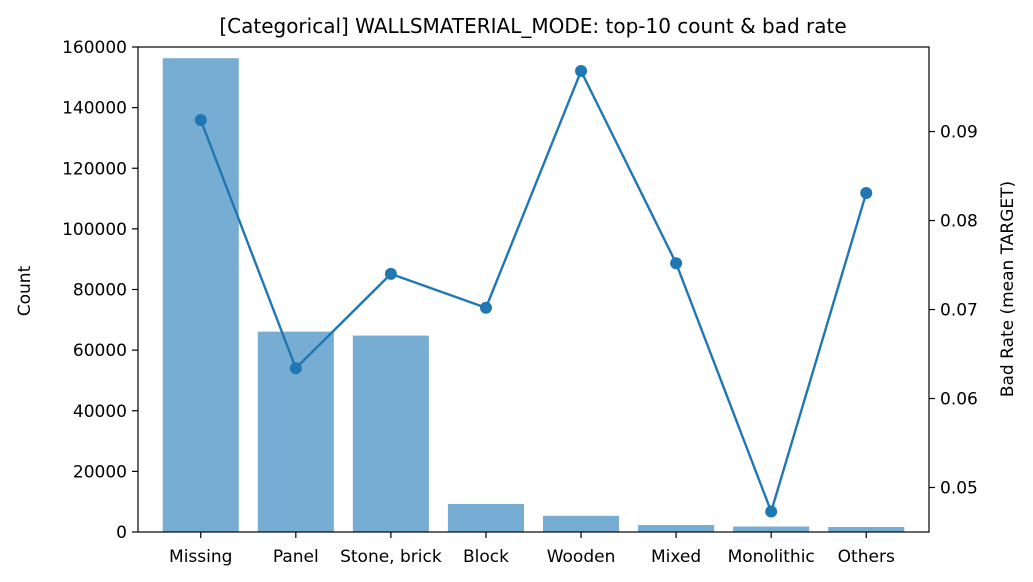 This screenshot has height=582, width=1033. Describe the element at coordinates (391, 557) in the screenshot. I see `x-tick-label: Stone, brick` at that location.